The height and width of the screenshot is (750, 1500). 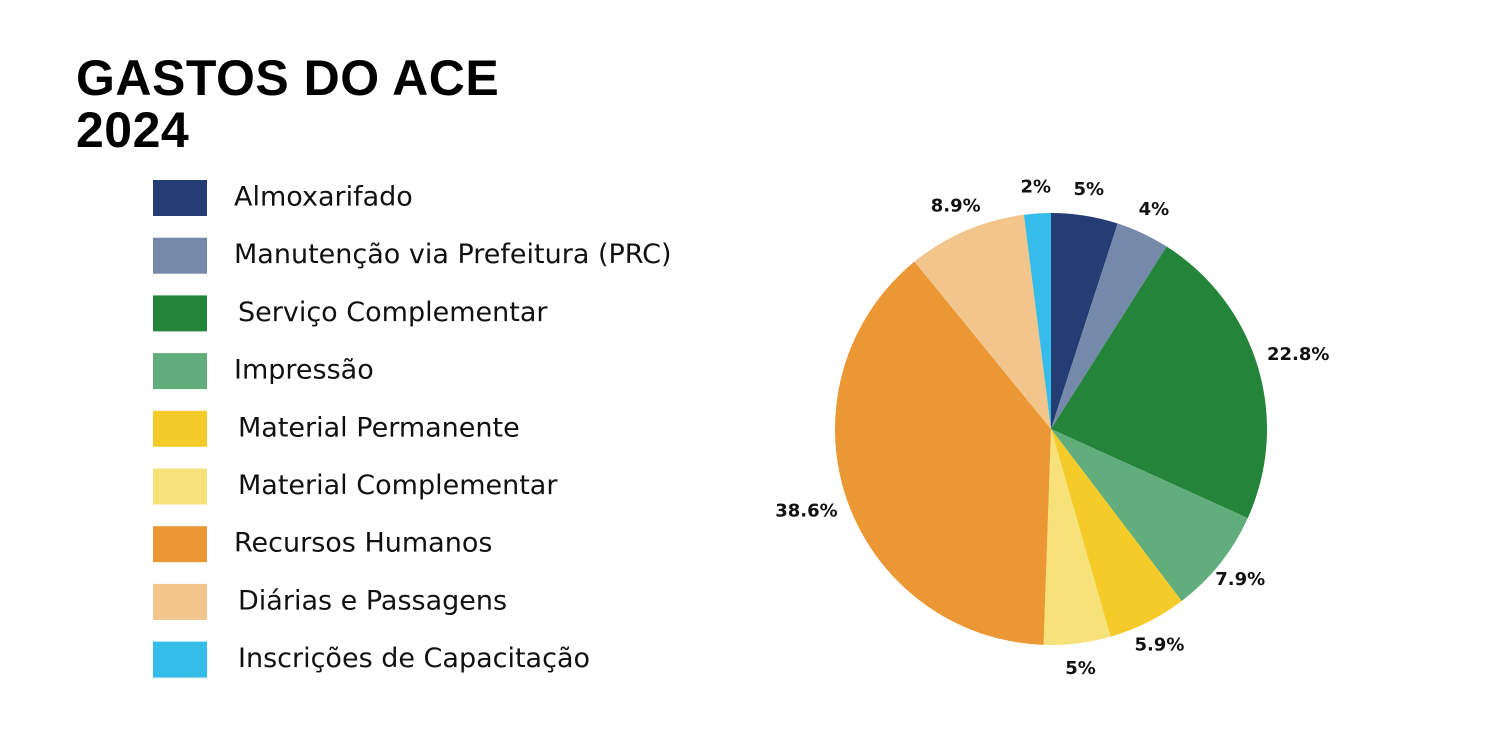 What do you see at coordinates (956, 206) in the screenshot?
I see `value-label: 8.9%` at bounding box center [956, 206].